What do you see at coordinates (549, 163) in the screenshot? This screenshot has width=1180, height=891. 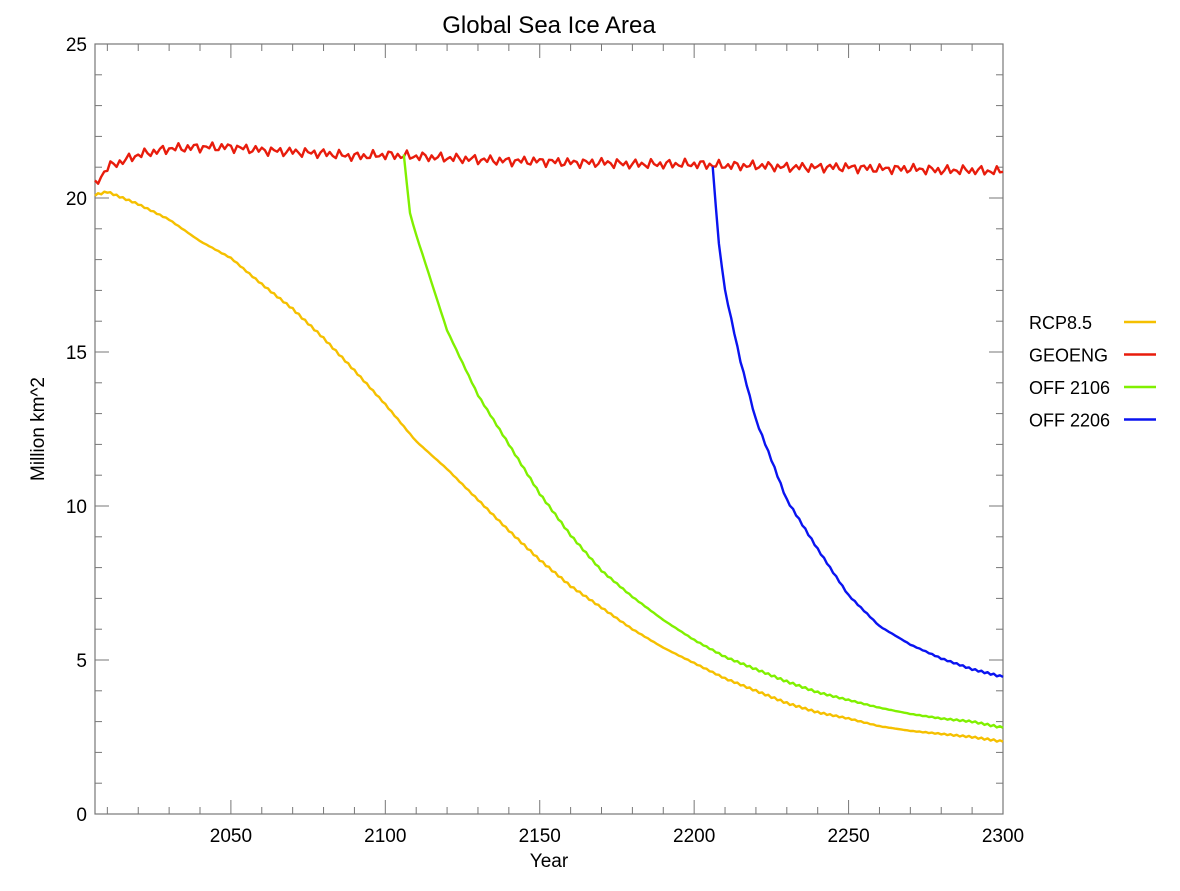 I see `series-line-geoeng` at bounding box center [549, 163].